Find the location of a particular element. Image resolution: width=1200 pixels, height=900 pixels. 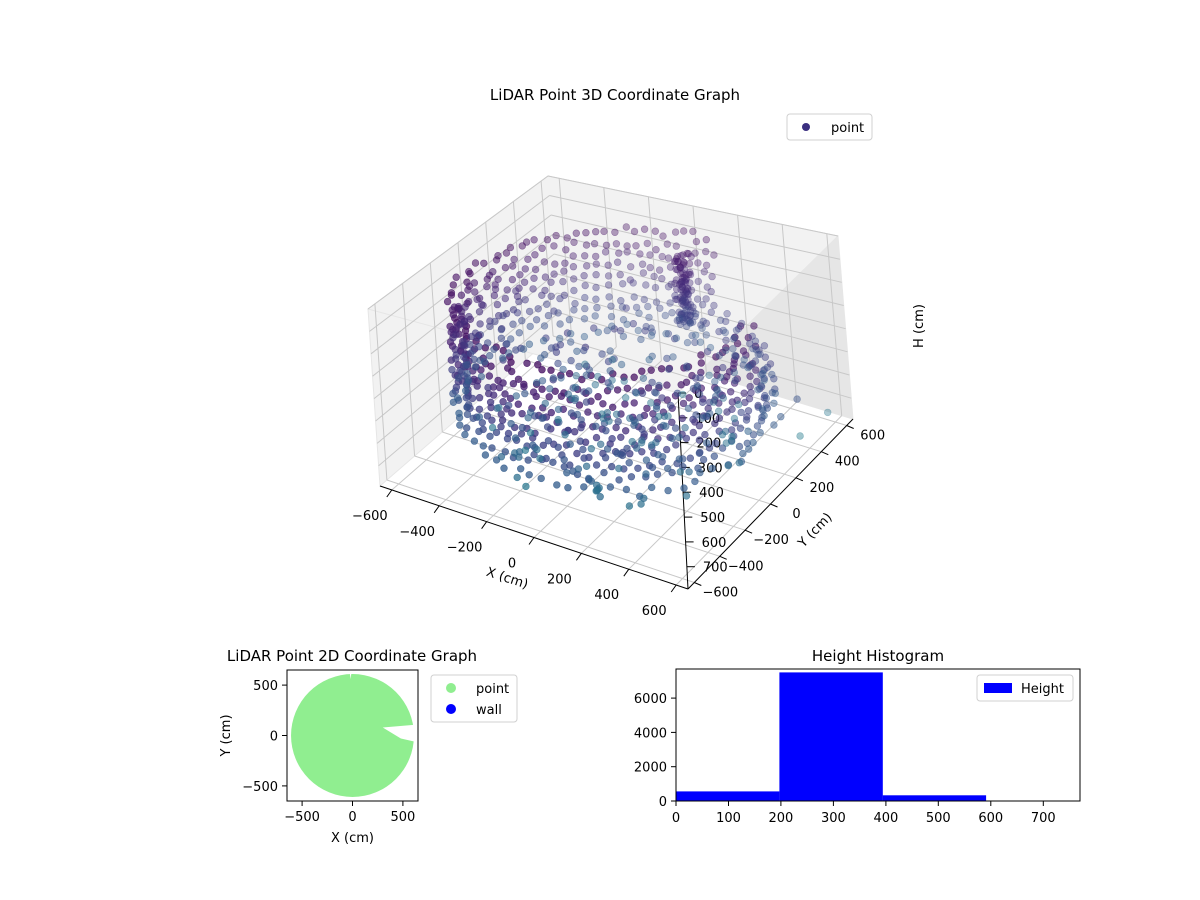

x-tick-label: 300 is located at coordinates (833, 818).